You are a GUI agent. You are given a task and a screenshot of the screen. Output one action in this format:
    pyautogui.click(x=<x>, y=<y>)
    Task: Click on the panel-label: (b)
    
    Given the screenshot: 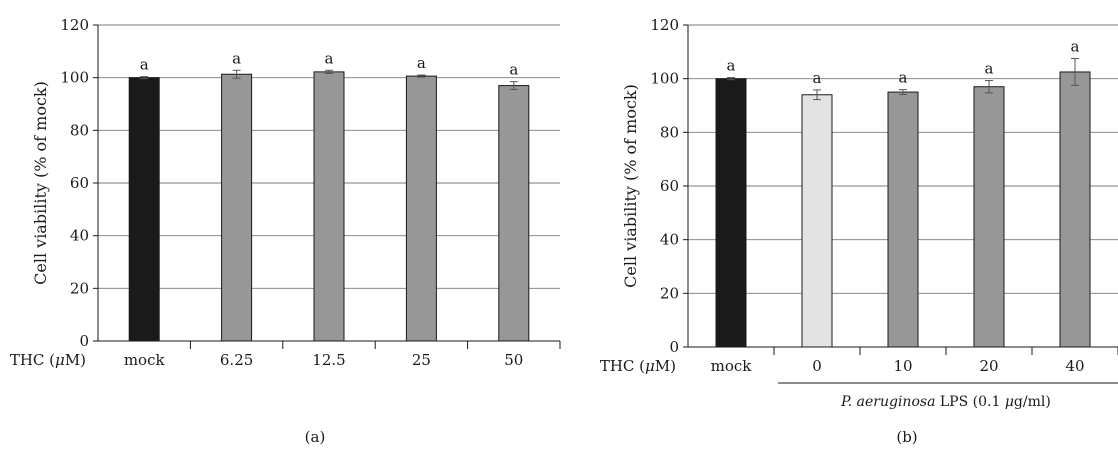 What is the action you would take?
    pyautogui.click(x=906, y=437)
    